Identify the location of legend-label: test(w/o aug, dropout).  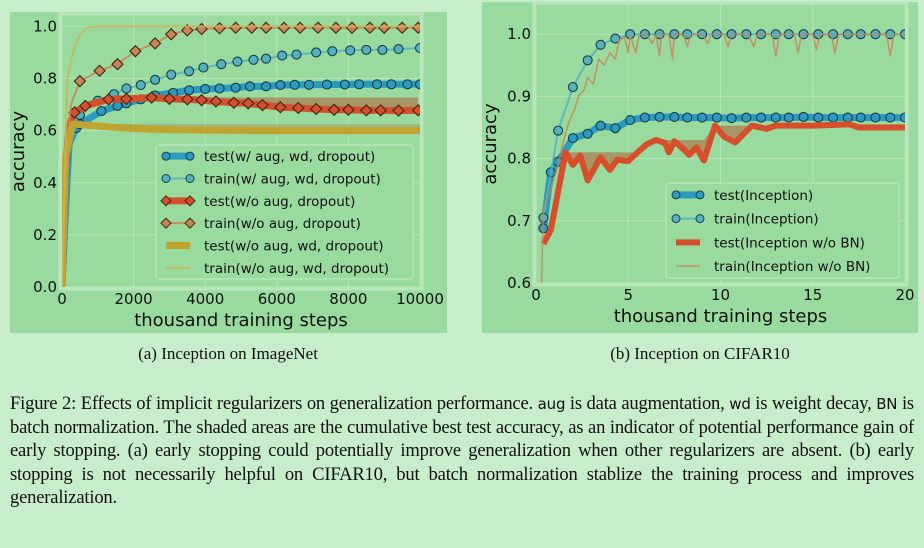
(279, 202).